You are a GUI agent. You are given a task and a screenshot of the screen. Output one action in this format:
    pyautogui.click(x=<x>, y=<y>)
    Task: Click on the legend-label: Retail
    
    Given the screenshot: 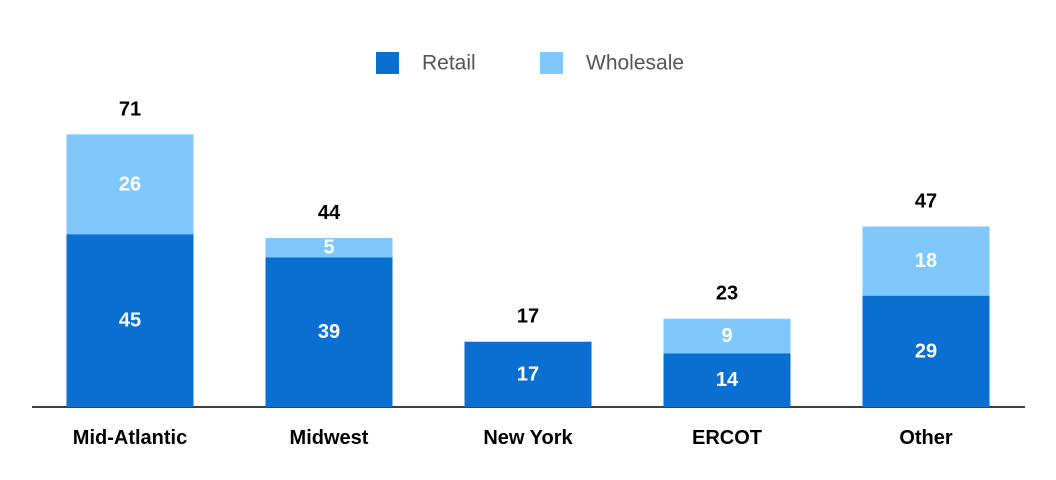 What is the action you would take?
    pyautogui.click(x=449, y=63)
    